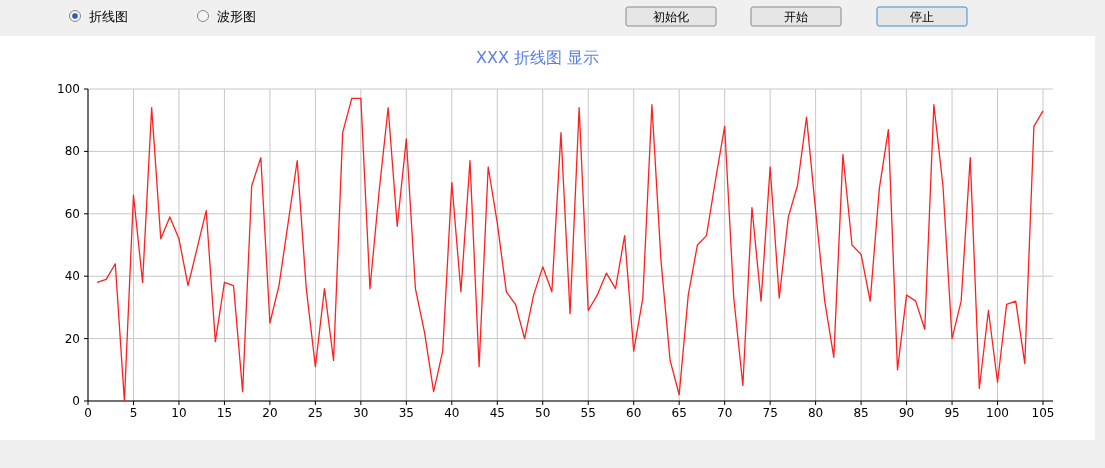  Describe the element at coordinates (88, 413) in the screenshot. I see `x-tick-label: 0` at that location.